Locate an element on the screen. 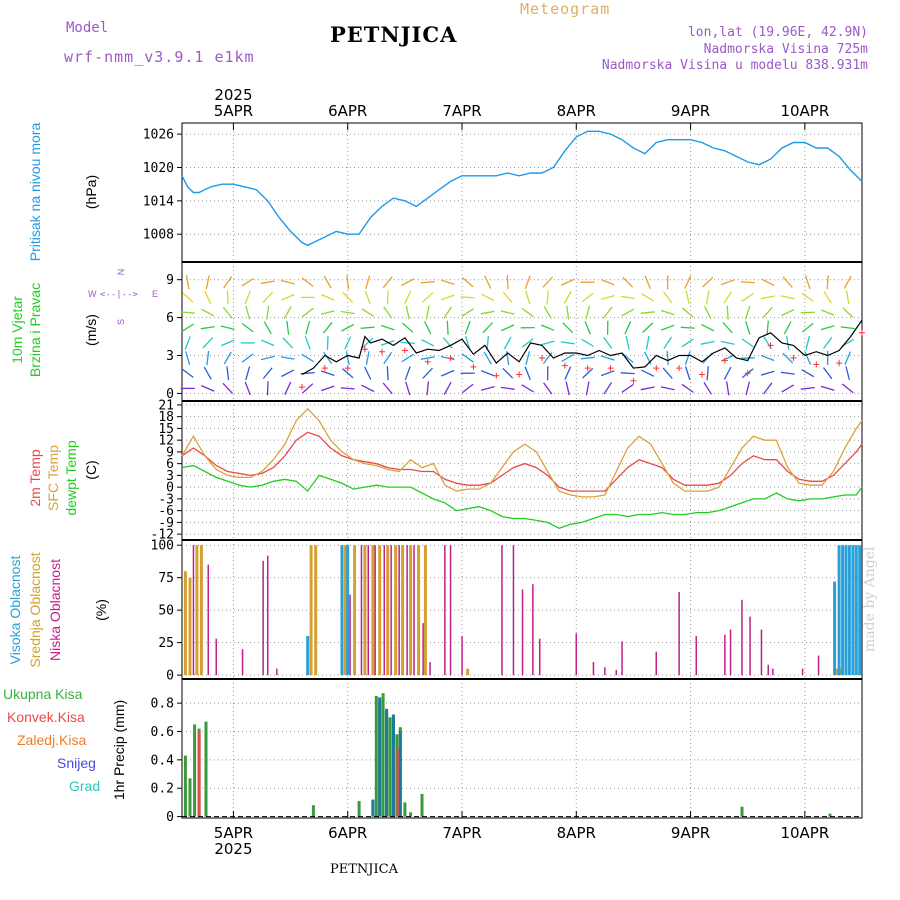  day-label-top: 8APR is located at coordinates (576, 111).